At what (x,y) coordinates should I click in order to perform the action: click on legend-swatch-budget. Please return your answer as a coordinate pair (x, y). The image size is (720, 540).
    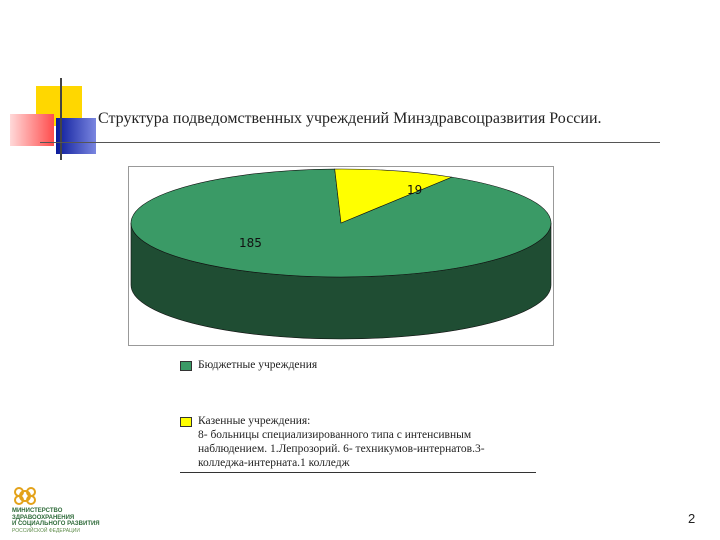
    Looking at the image, I should click on (186, 366).